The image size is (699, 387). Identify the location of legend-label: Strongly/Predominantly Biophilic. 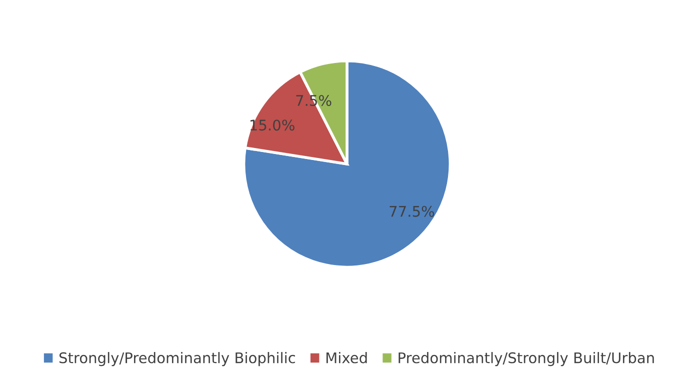
(177, 359).